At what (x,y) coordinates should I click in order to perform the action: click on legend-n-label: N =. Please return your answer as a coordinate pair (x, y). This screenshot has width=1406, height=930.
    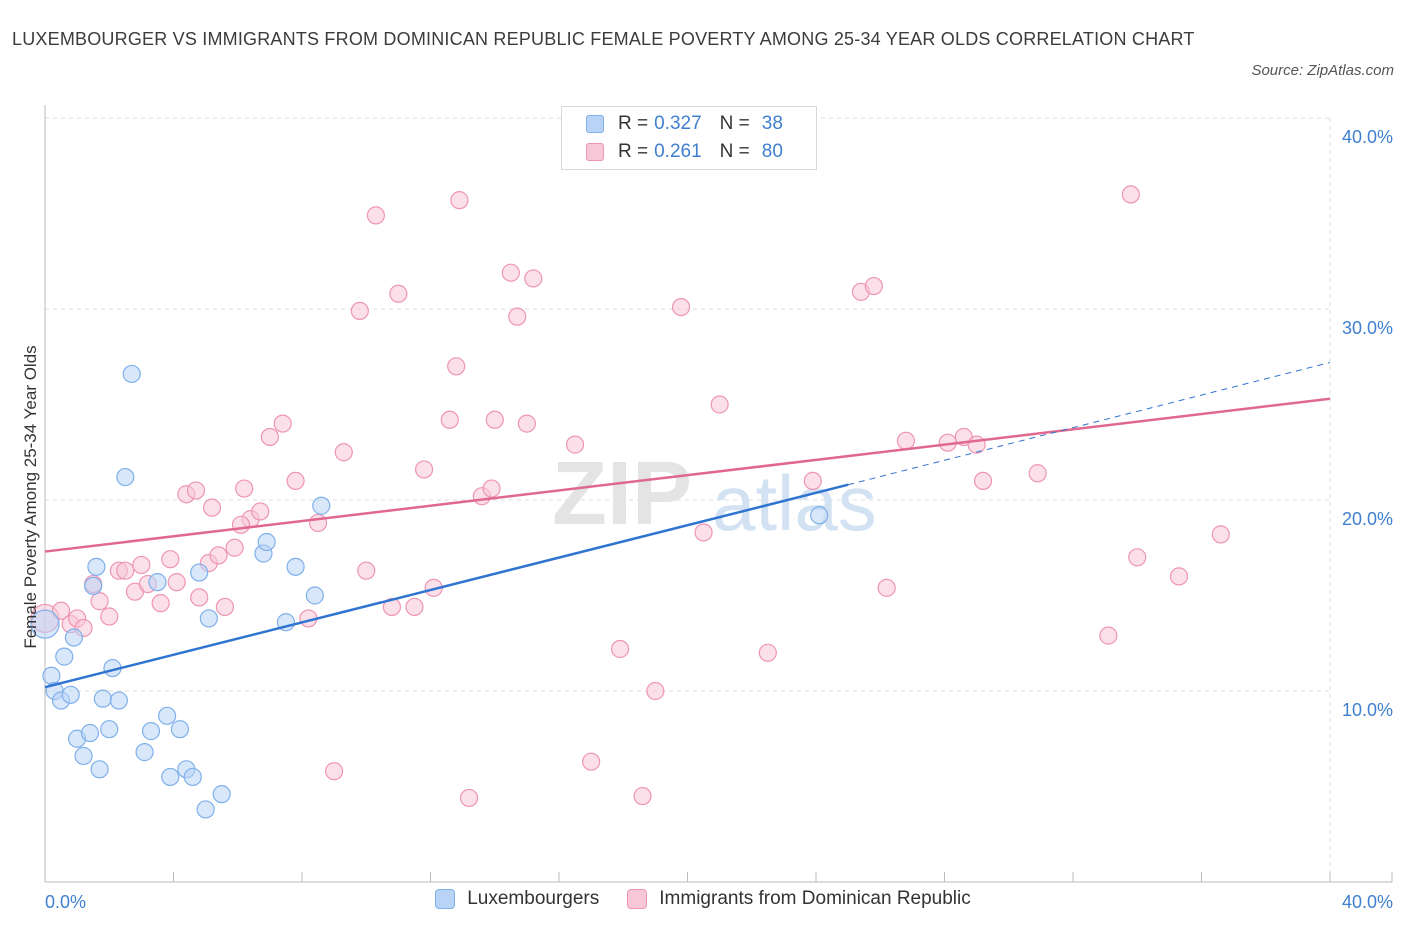
    Looking at the image, I should click on (734, 151).